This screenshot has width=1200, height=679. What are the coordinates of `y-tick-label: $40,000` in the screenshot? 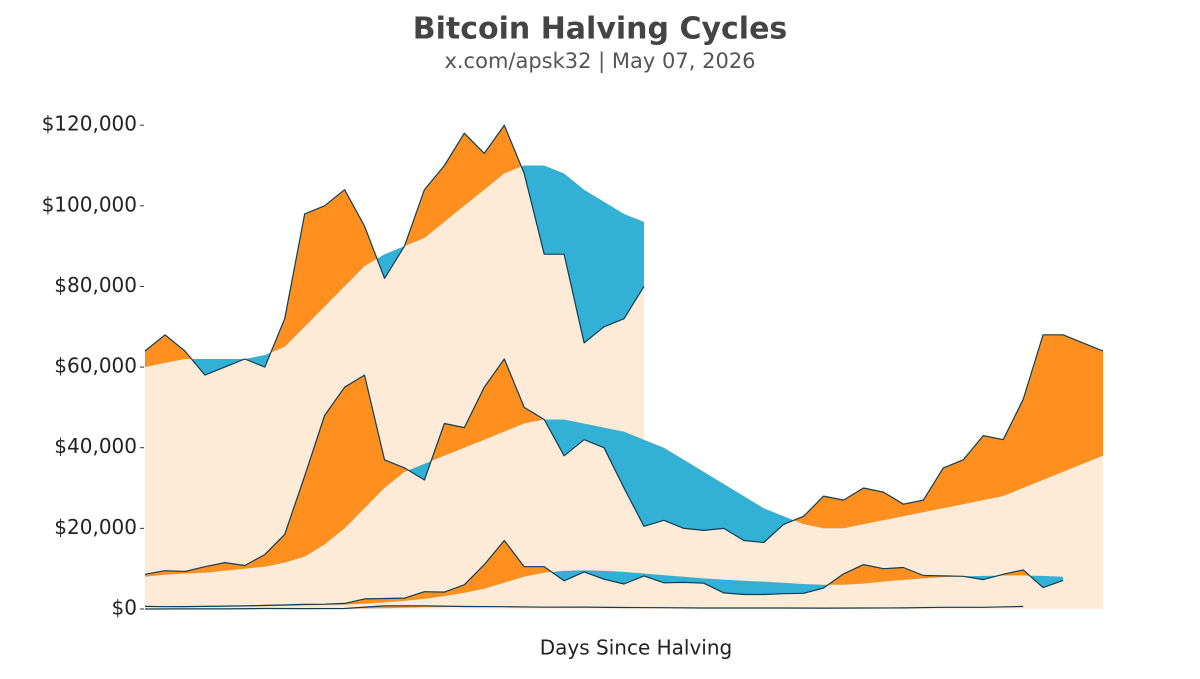 It's located at (95, 446).